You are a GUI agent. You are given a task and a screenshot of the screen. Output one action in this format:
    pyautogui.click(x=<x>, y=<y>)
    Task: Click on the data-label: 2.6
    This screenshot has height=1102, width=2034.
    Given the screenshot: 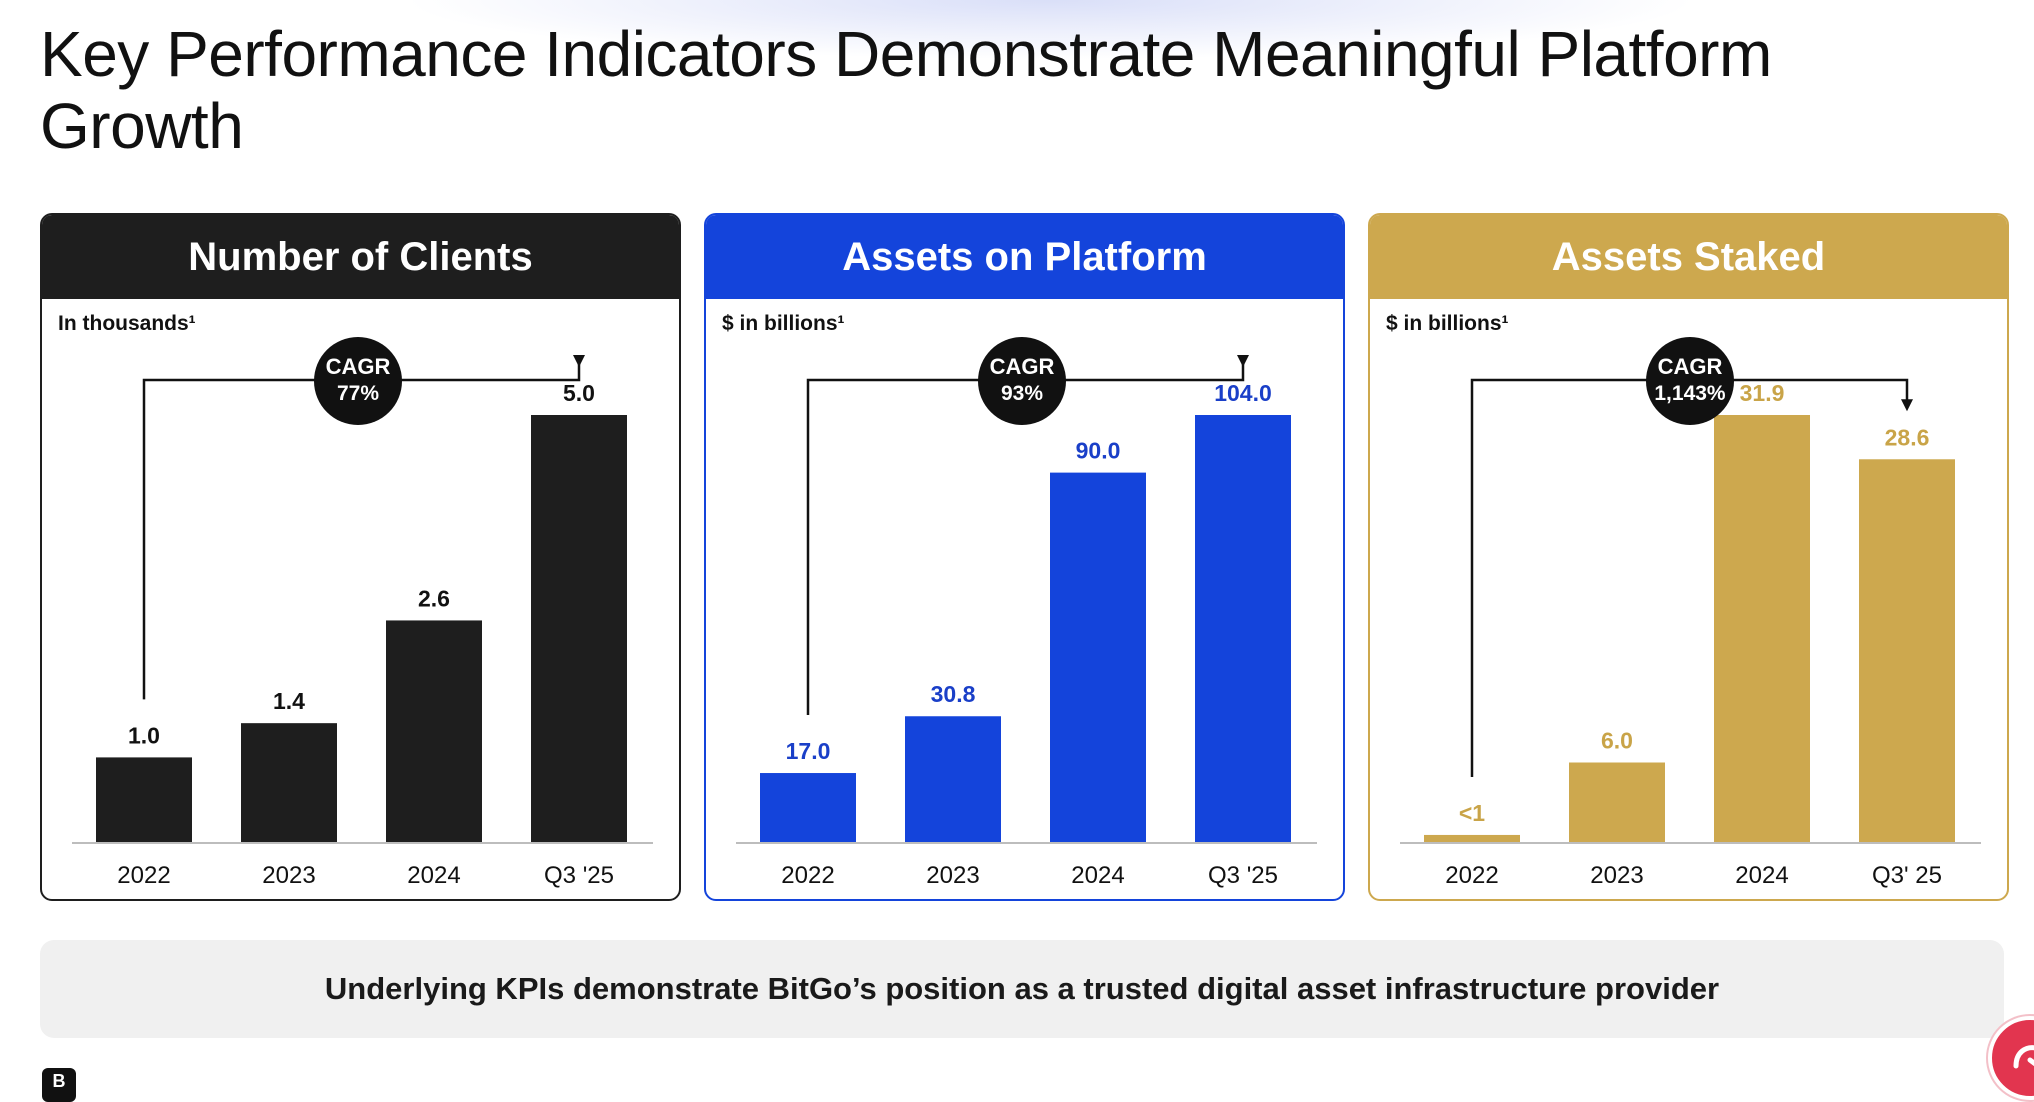 What is the action you would take?
    pyautogui.click(x=434, y=598)
    